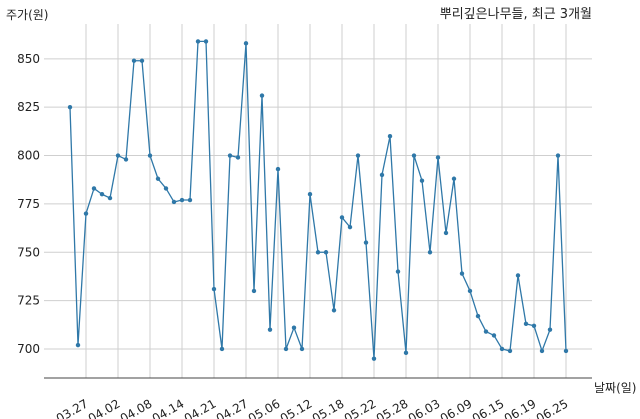 The height and width of the screenshot is (419, 640). Describe the element at coordinates (456, 407) in the screenshot. I see `x-tick-label: 06.09` at that location.